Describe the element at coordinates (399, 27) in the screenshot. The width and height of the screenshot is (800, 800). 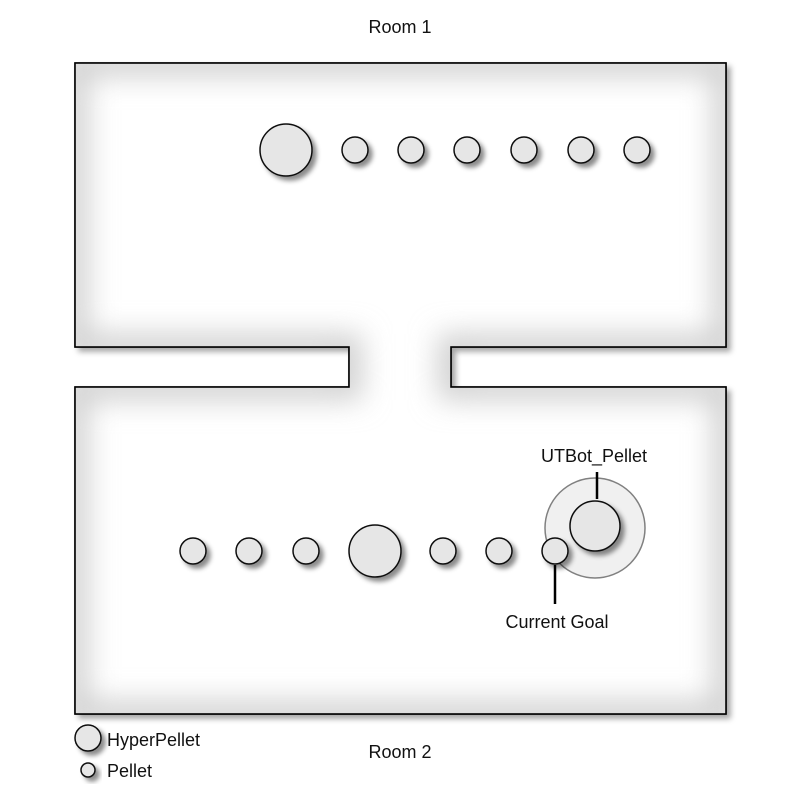
I see `room1-title: Room 1` at that location.